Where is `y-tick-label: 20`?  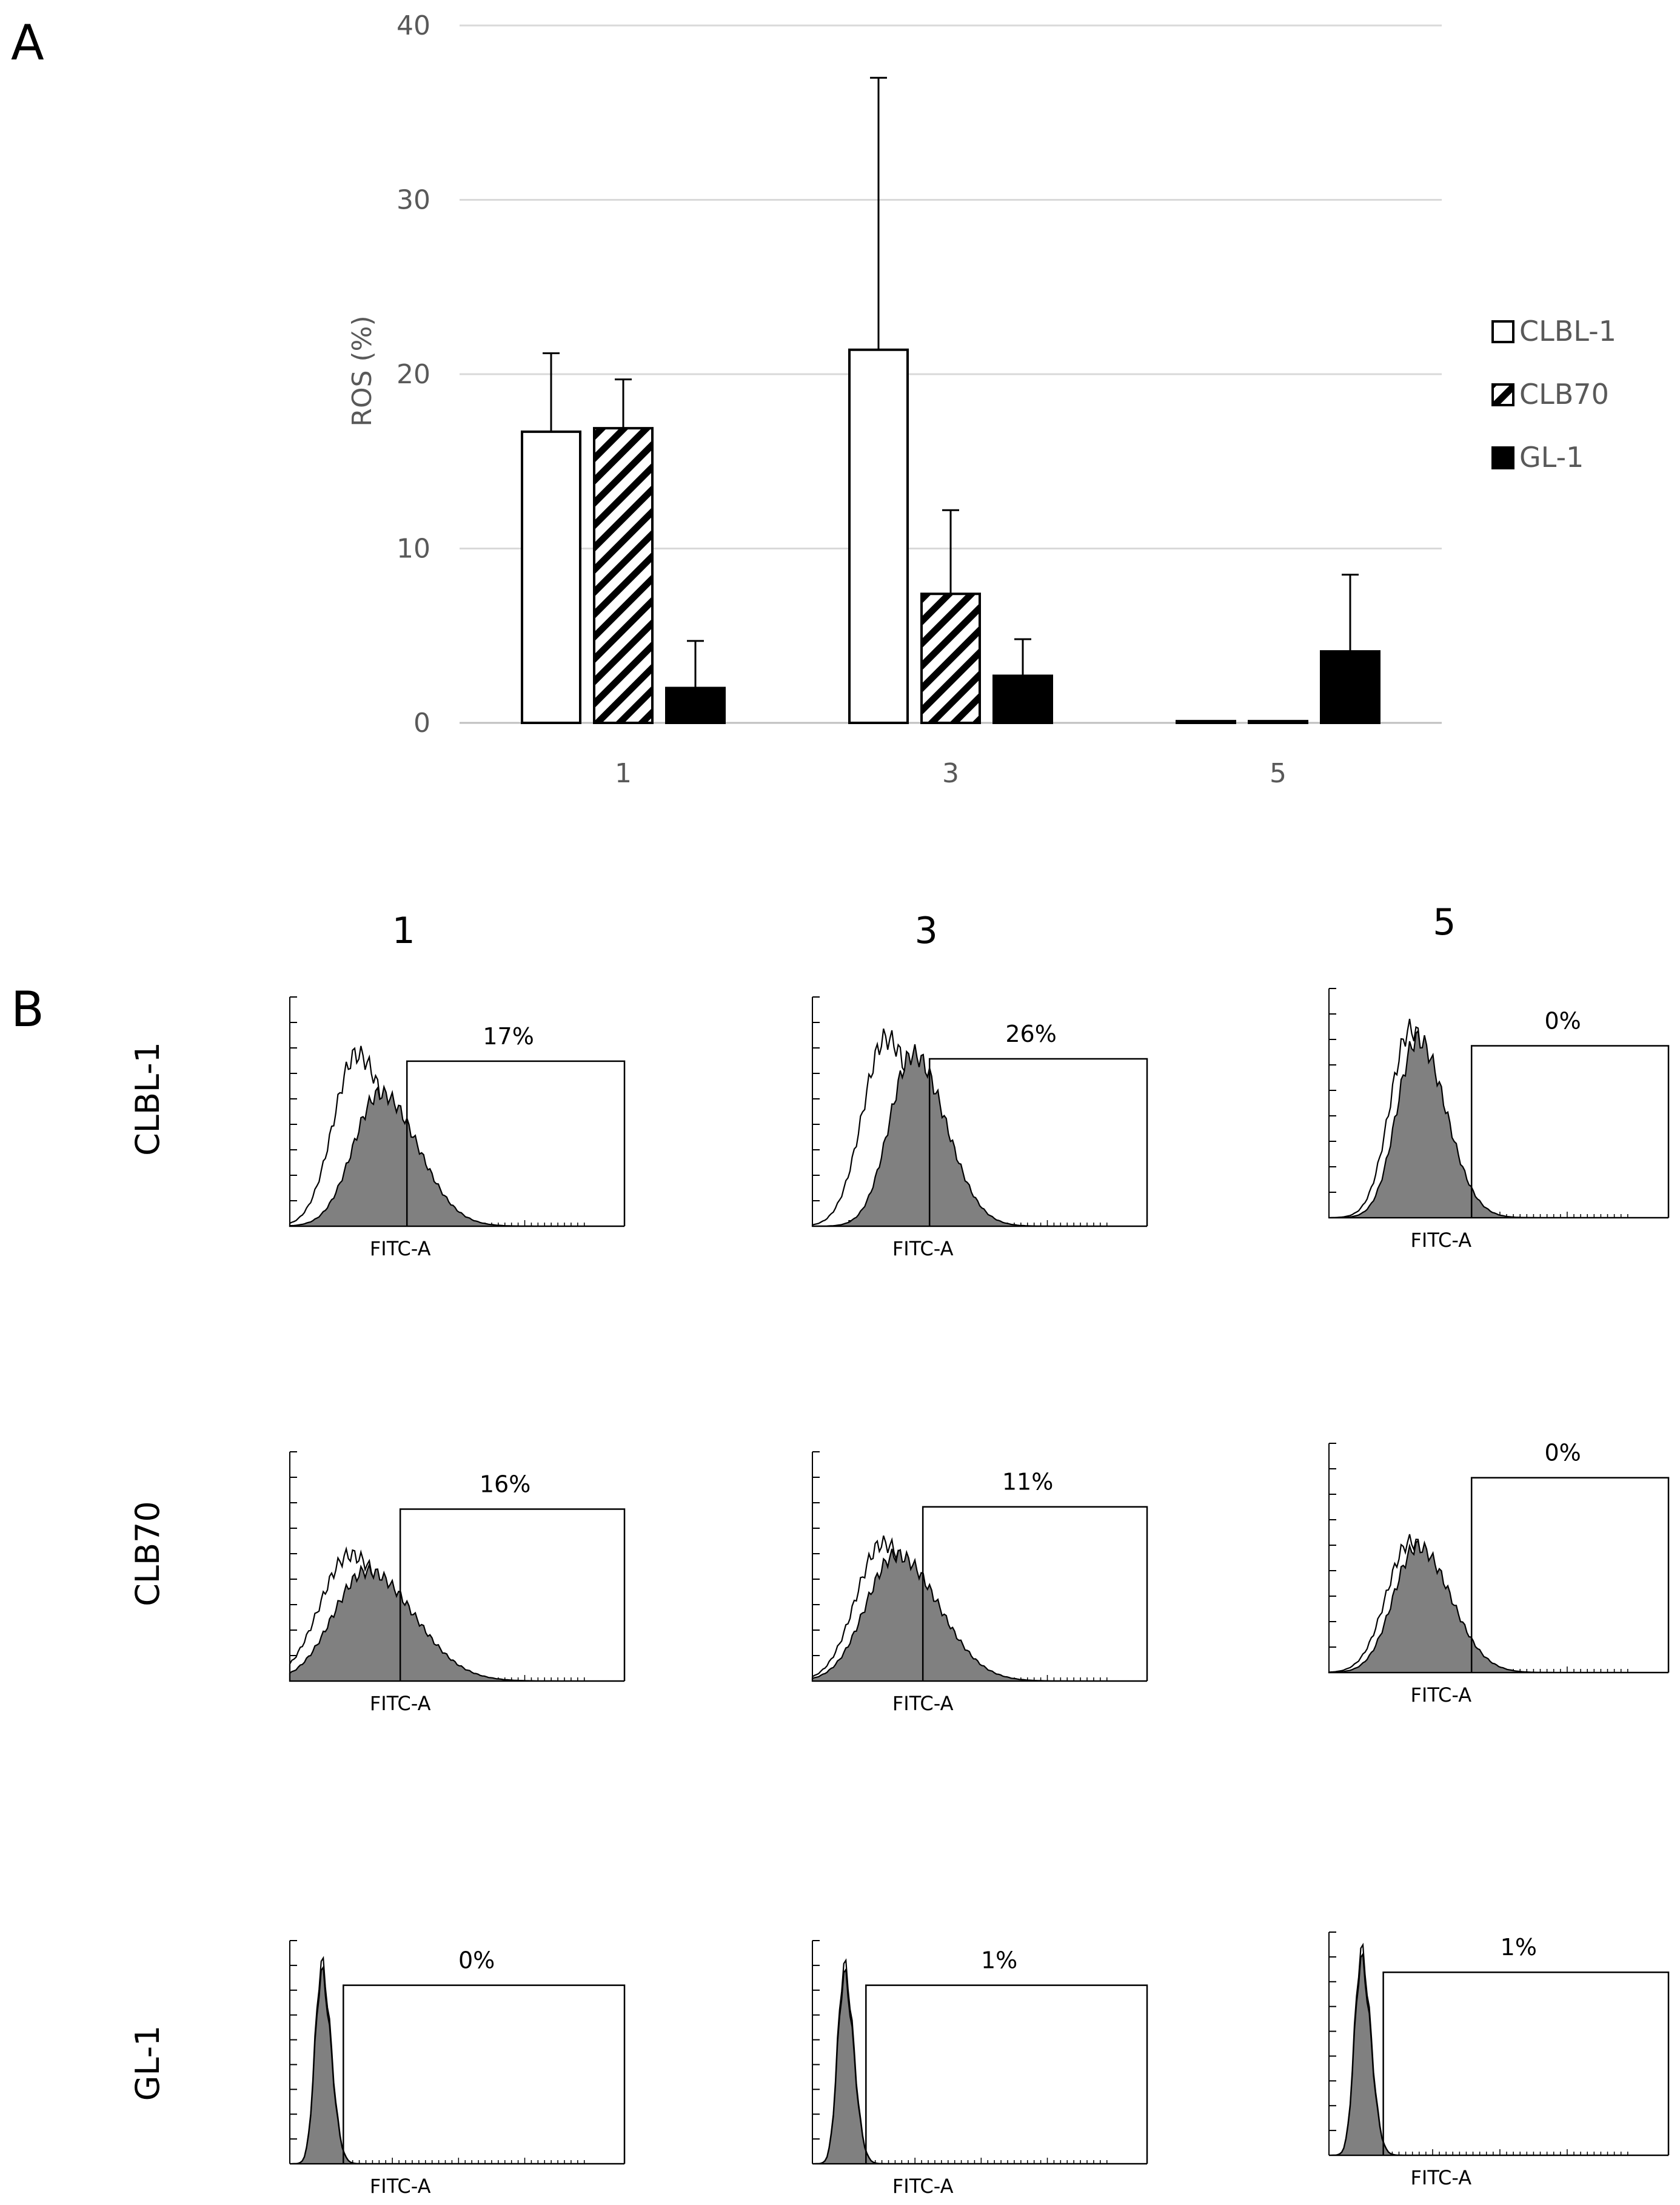 y-tick-label: 20 is located at coordinates (413, 374).